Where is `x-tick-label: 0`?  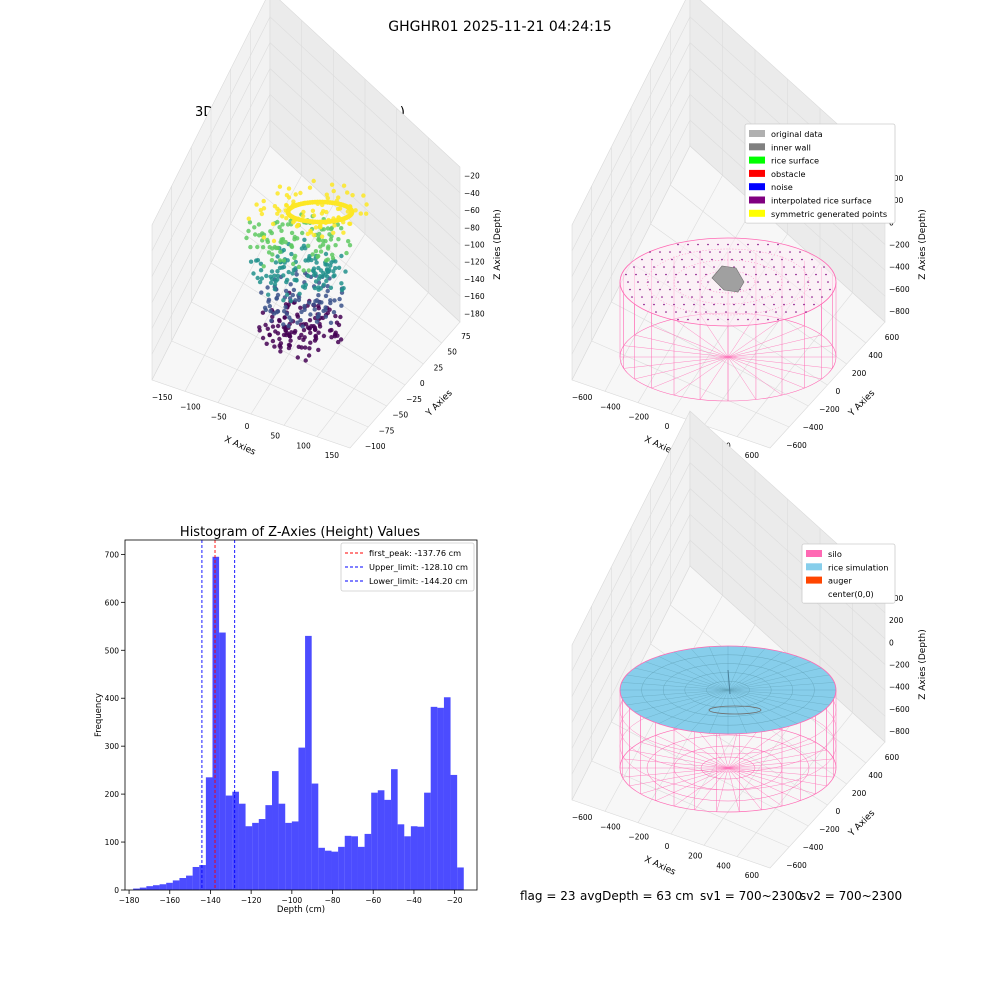
x-tick-label: 0 is located at coordinates (667, 426).